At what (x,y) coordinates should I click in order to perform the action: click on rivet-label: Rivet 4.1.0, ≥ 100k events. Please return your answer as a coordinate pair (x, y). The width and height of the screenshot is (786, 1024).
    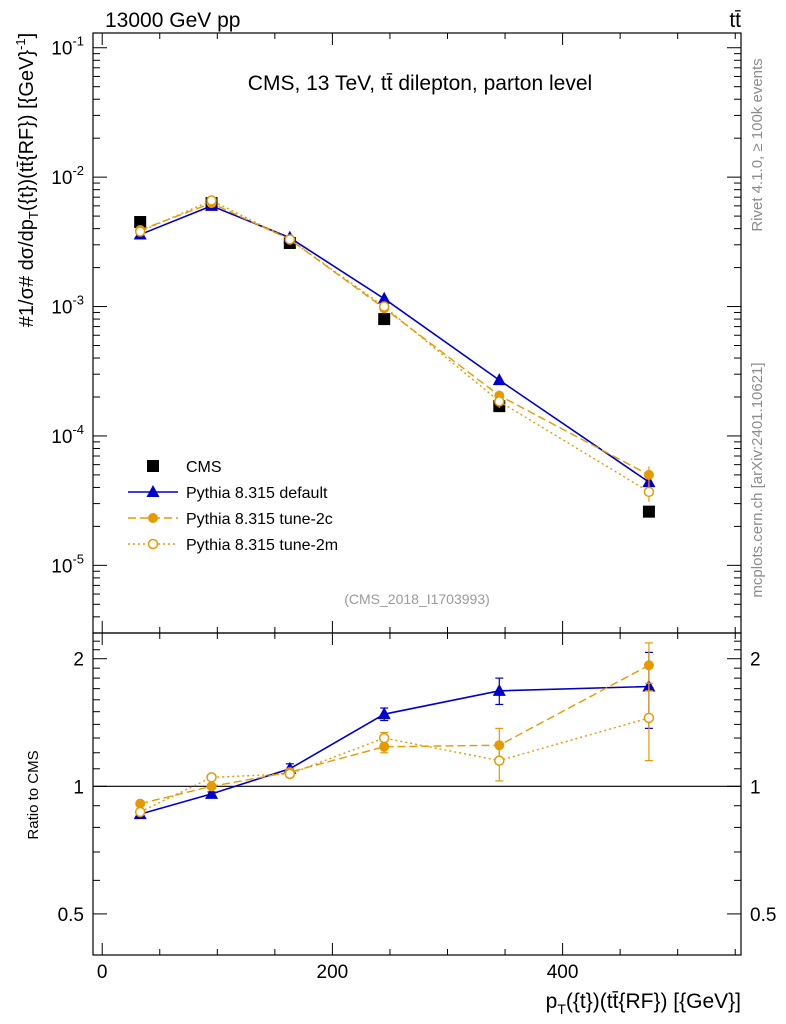
    Looking at the image, I should click on (757, 144).